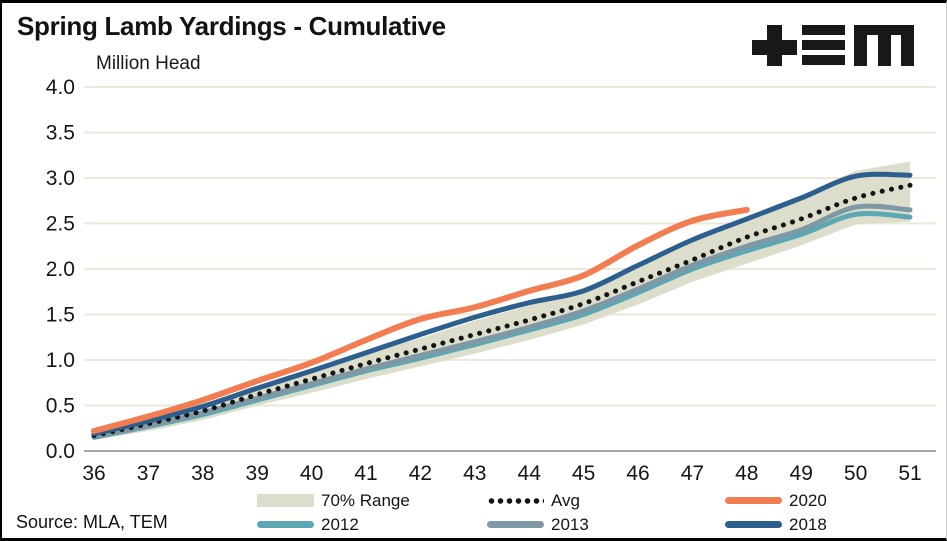  Describe the element at coordinates (530, 473) in the screenshot. I see `x-tick-label: 44` at that location.